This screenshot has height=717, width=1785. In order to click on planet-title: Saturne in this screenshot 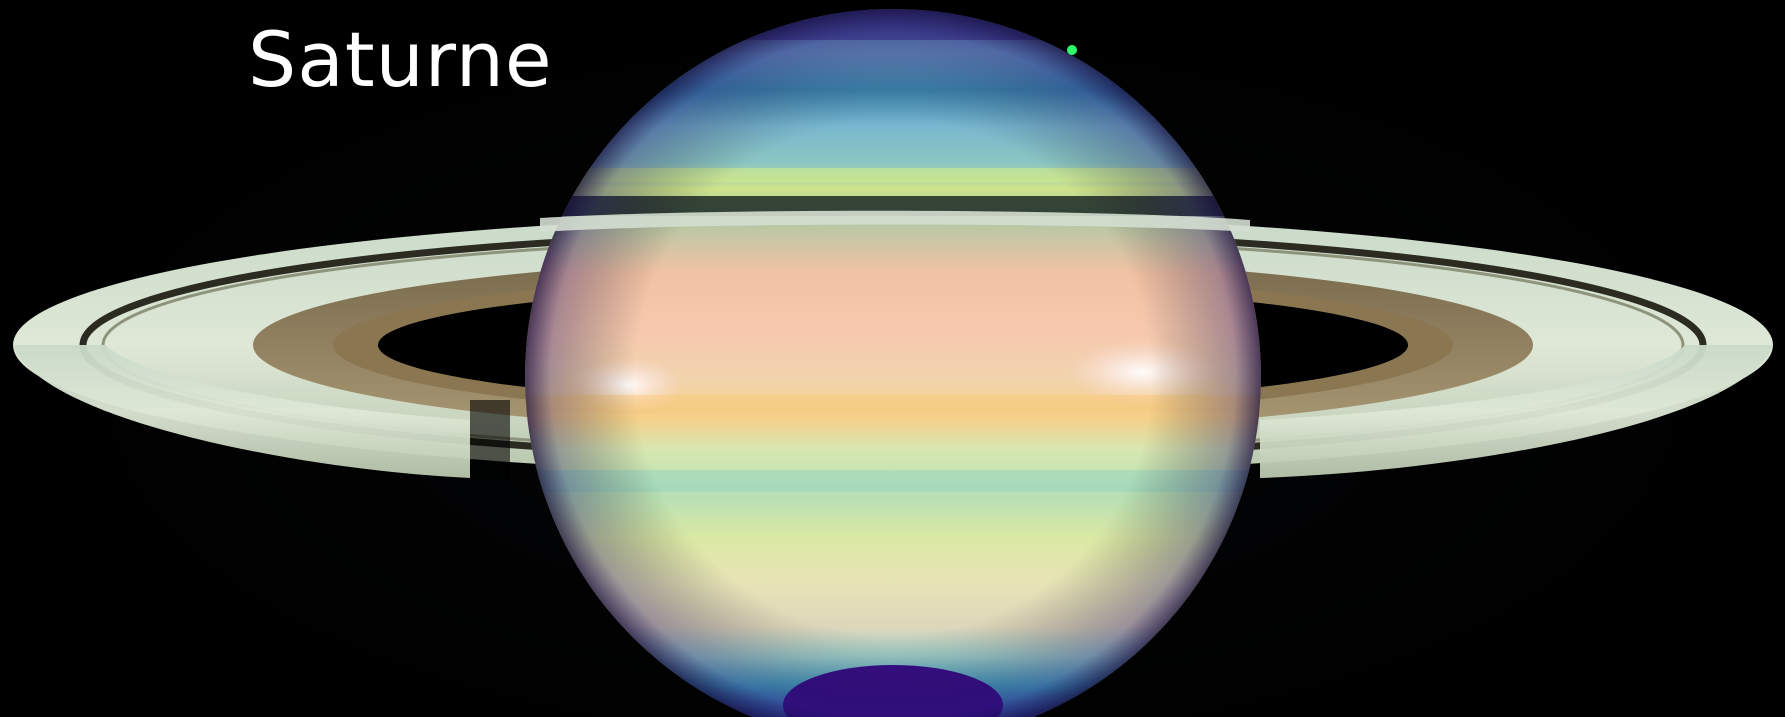, I will do `click(400, 59)`.